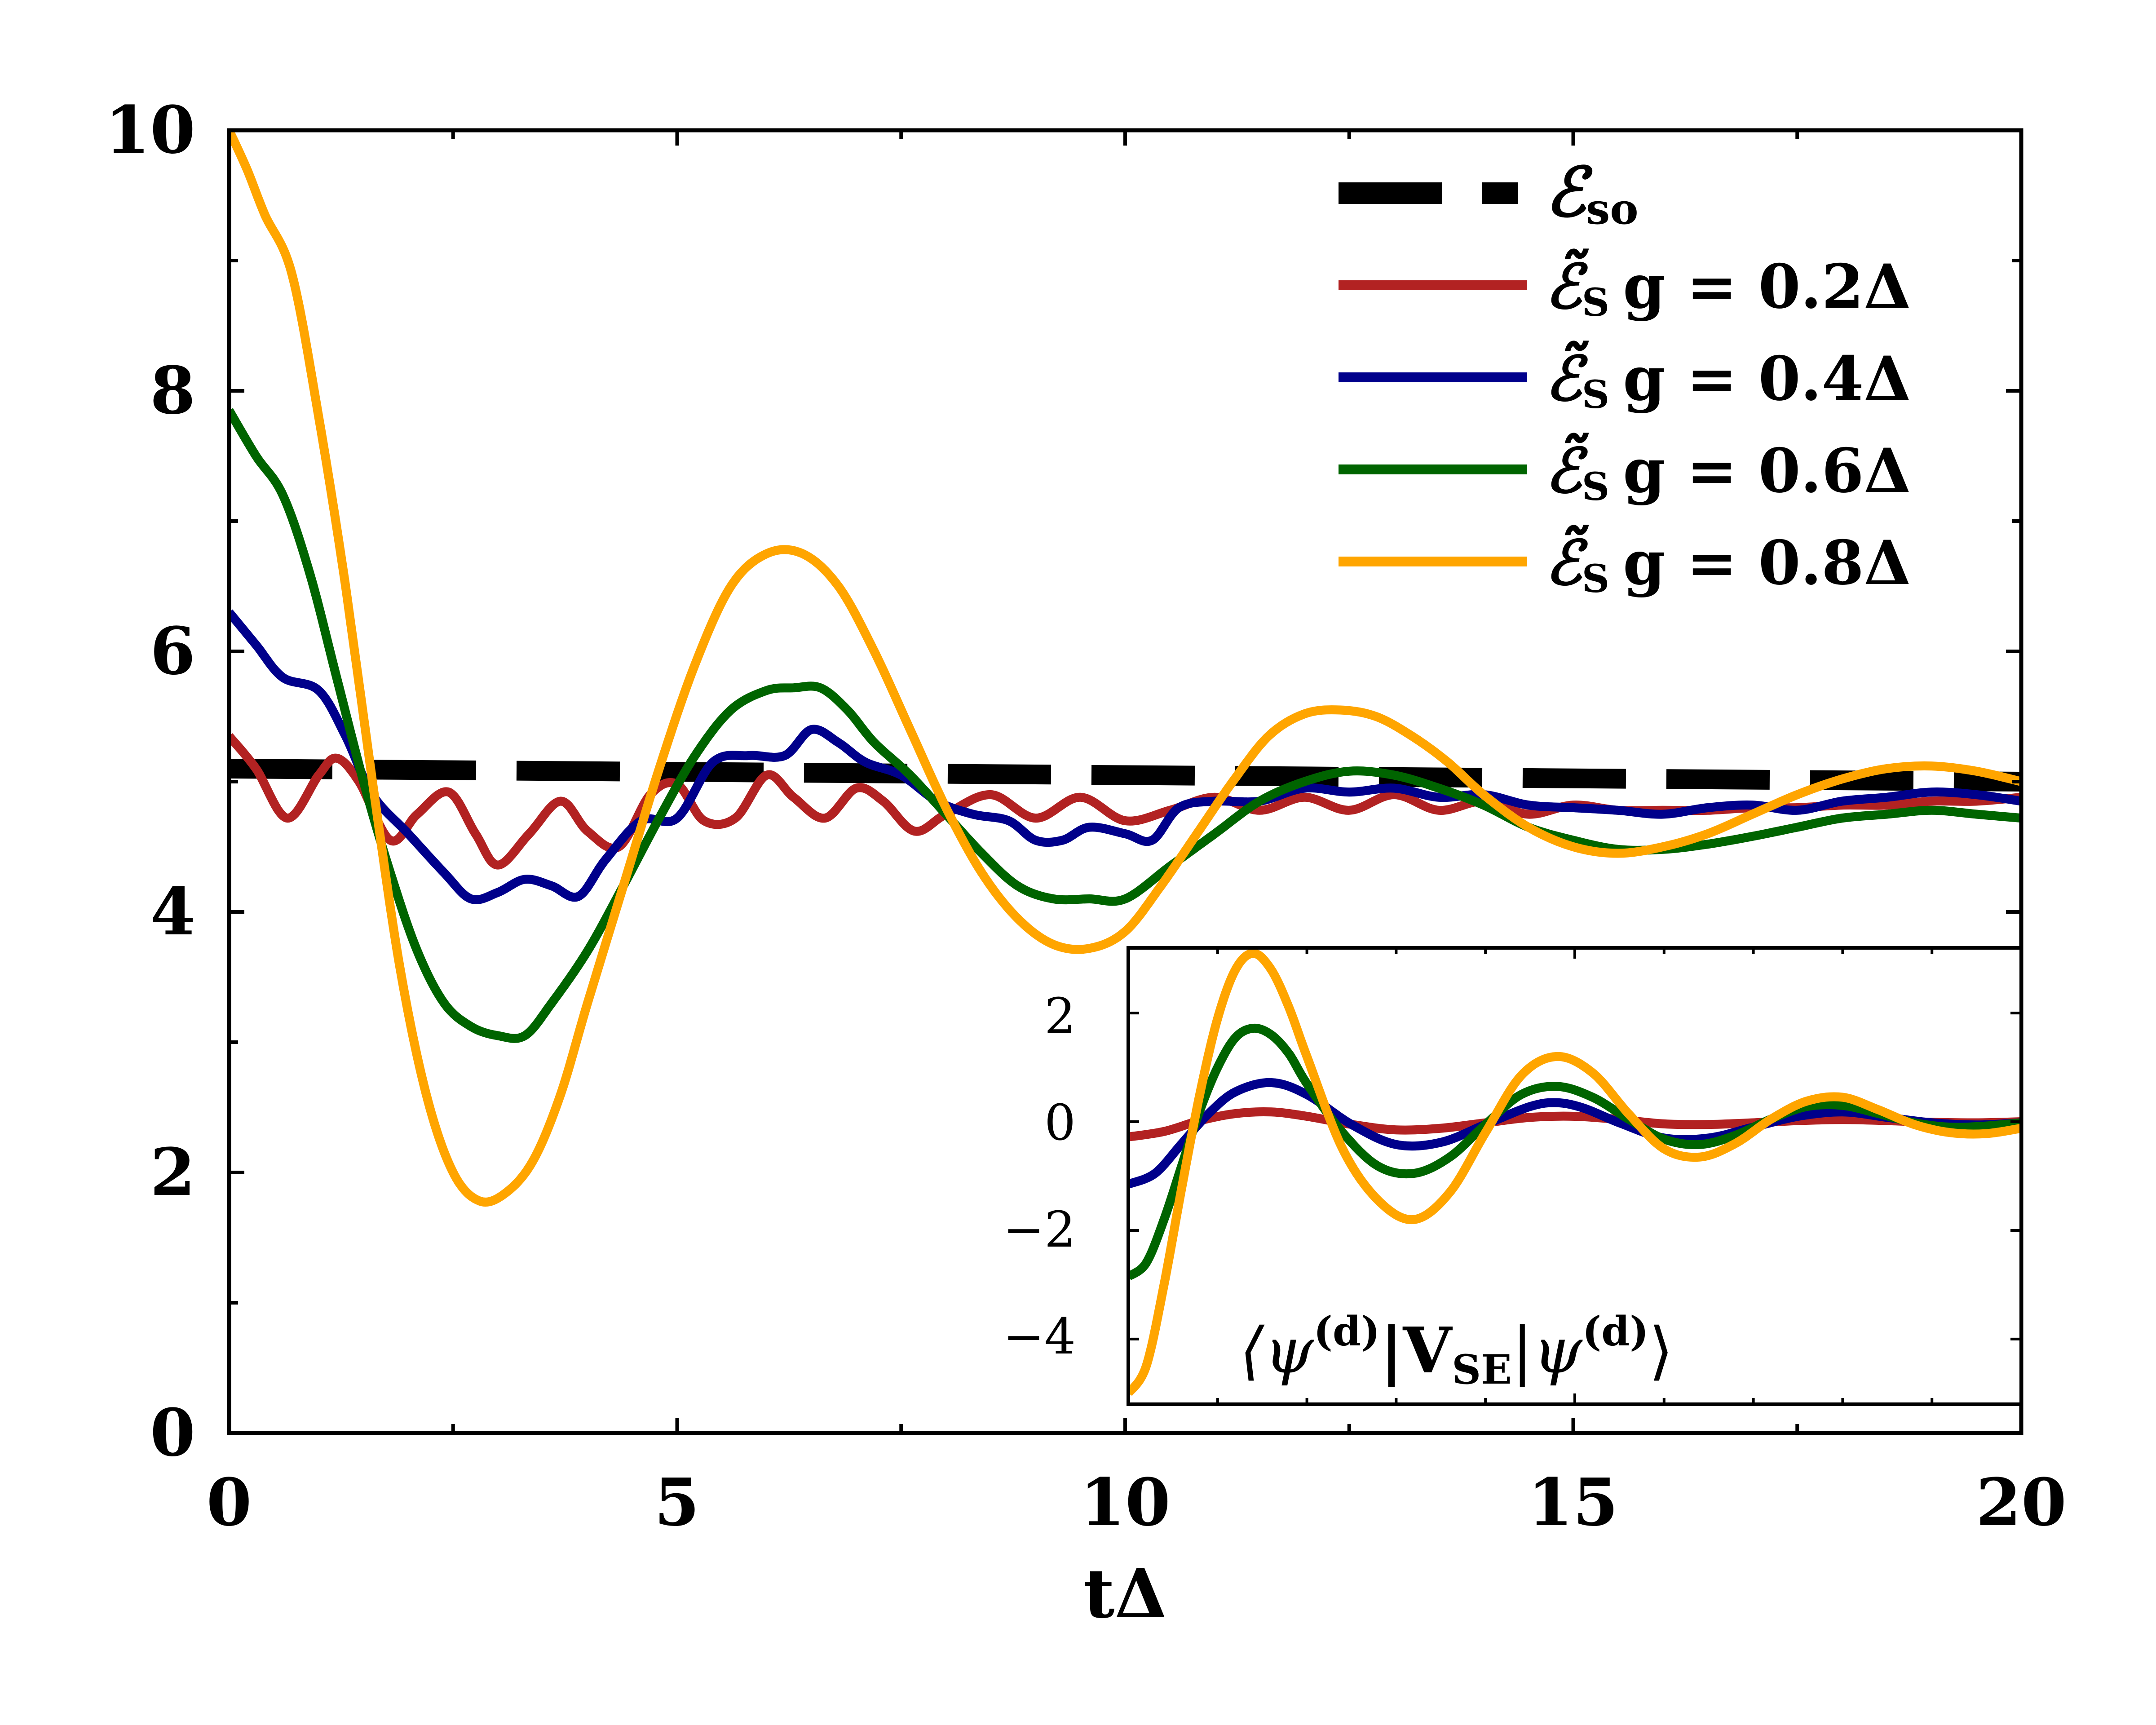  I want to click on inset-line-g-0.8, so click(1574, 1172).